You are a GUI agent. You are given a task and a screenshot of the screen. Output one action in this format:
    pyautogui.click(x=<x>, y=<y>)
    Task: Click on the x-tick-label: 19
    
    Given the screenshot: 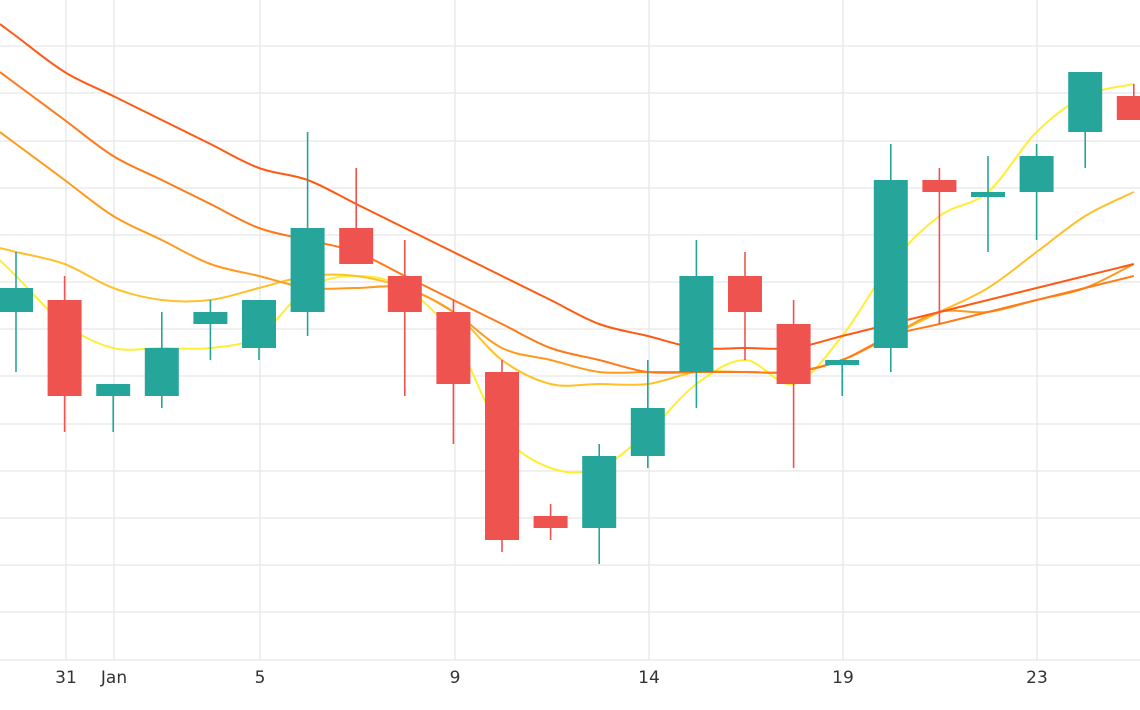 What is the action you would take?
    pyautogui.click(x=843, y=678)
    